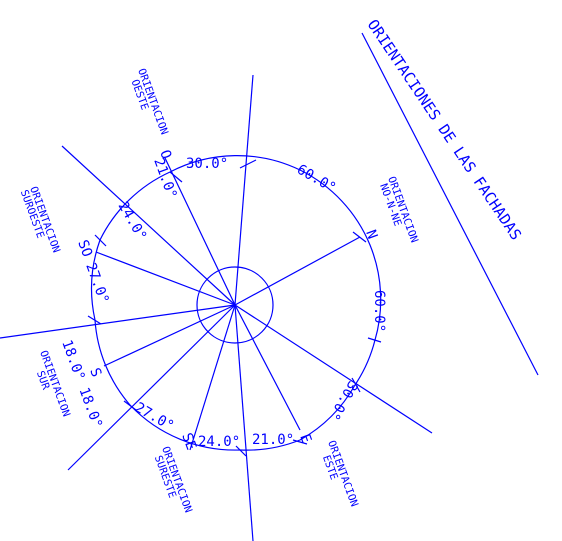 This screenshot has width=562, height=541. Describe the element at coordinates (84, 248) in the screenshot. I see `sector-letter-so: SO` at that location.